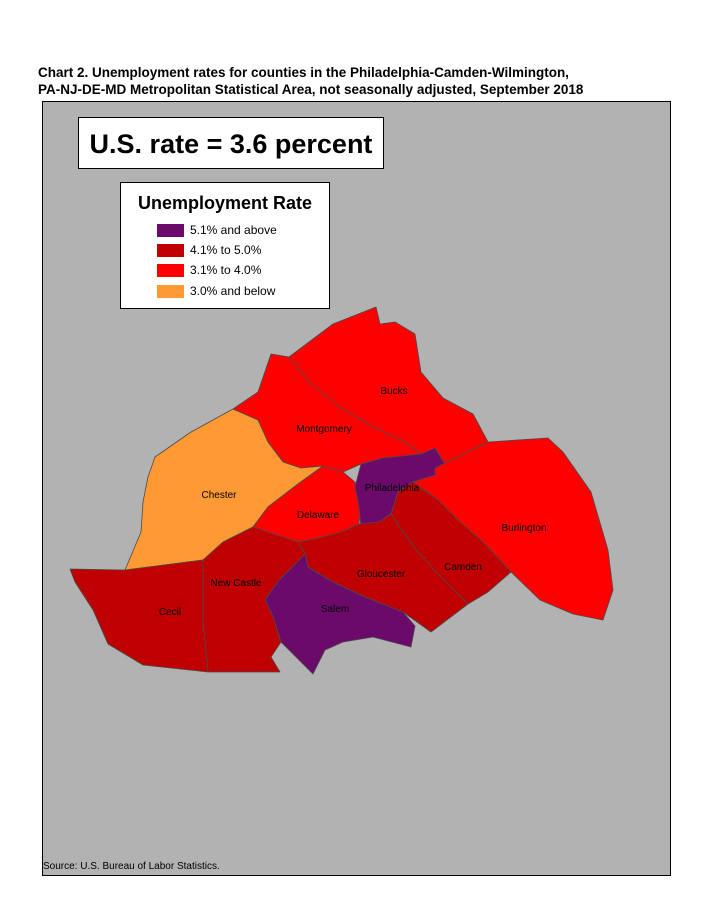 This screenshot has width=714, height=924. Describe the element at coordinates (393, 391) in the screenshot. I see `label-bucks: Bucks` at that location.